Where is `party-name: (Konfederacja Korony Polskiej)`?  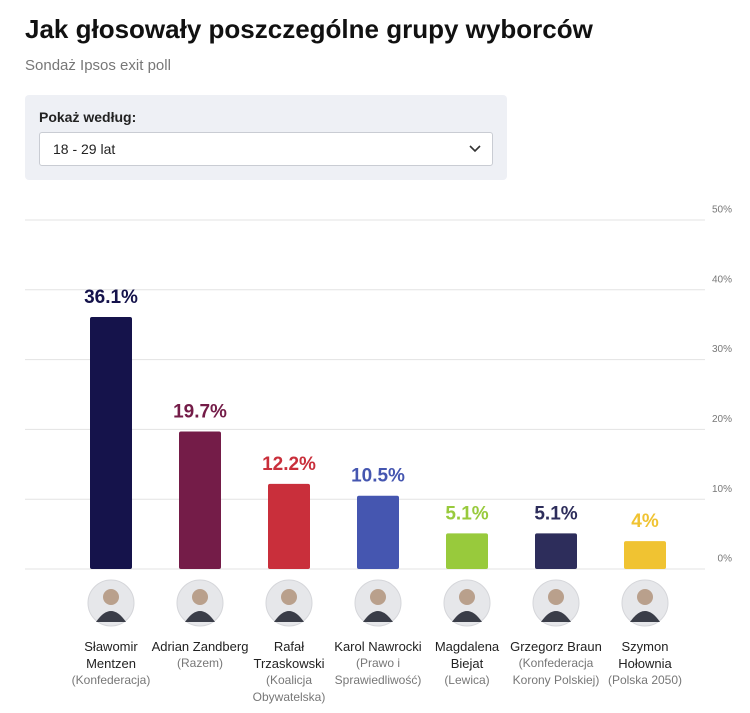
party-name: (Konfederacja Korony Polskiej) is located at coordinates (556, 671).